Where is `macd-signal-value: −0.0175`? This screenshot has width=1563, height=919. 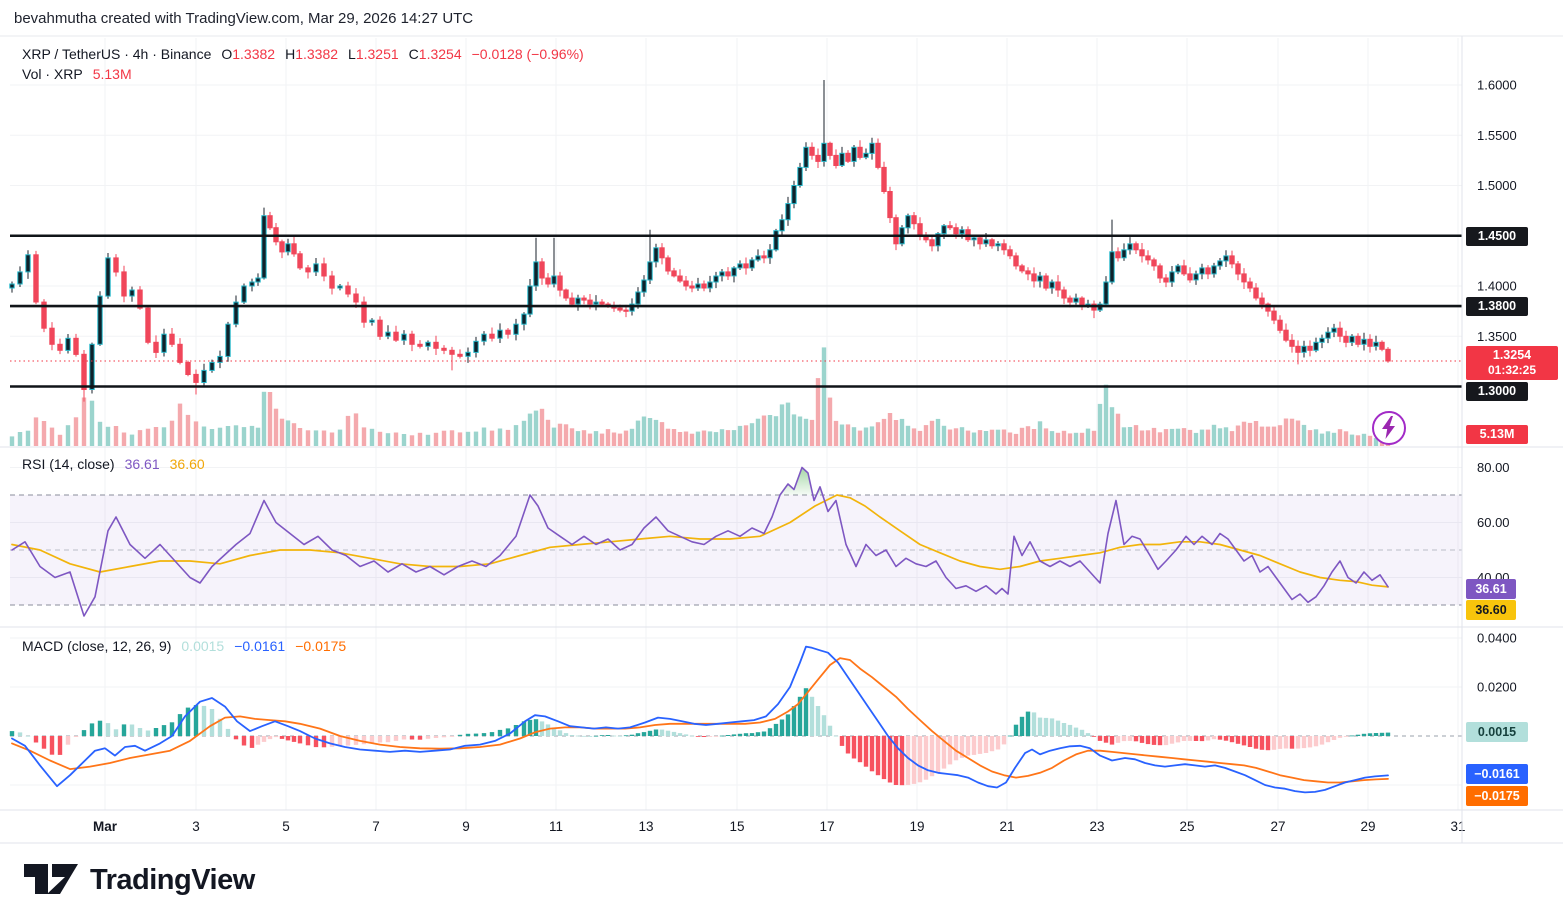 macd-signal-value: −0.0175 is located at coordinates (321, 646).